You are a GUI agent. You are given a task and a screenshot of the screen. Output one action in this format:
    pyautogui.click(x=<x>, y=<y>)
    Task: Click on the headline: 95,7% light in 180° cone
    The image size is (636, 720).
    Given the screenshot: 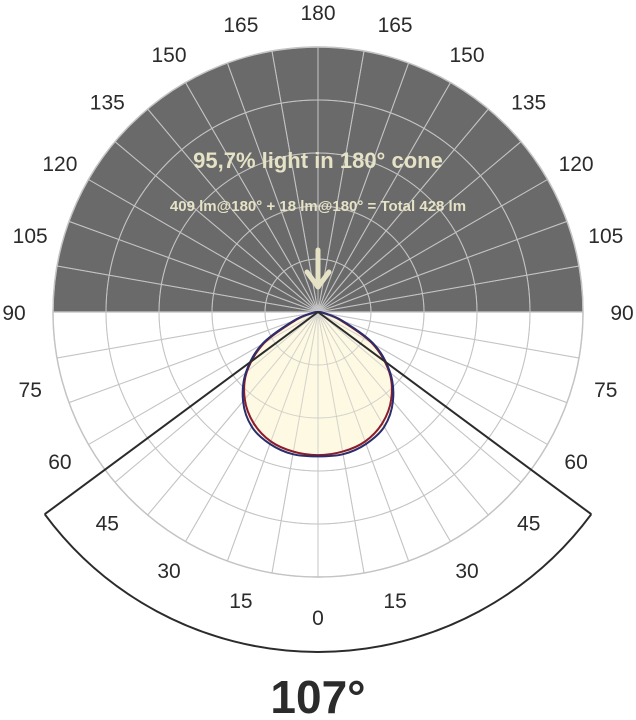 What is the action you would take?
    pyautogui.click(x=318, y=160)
    